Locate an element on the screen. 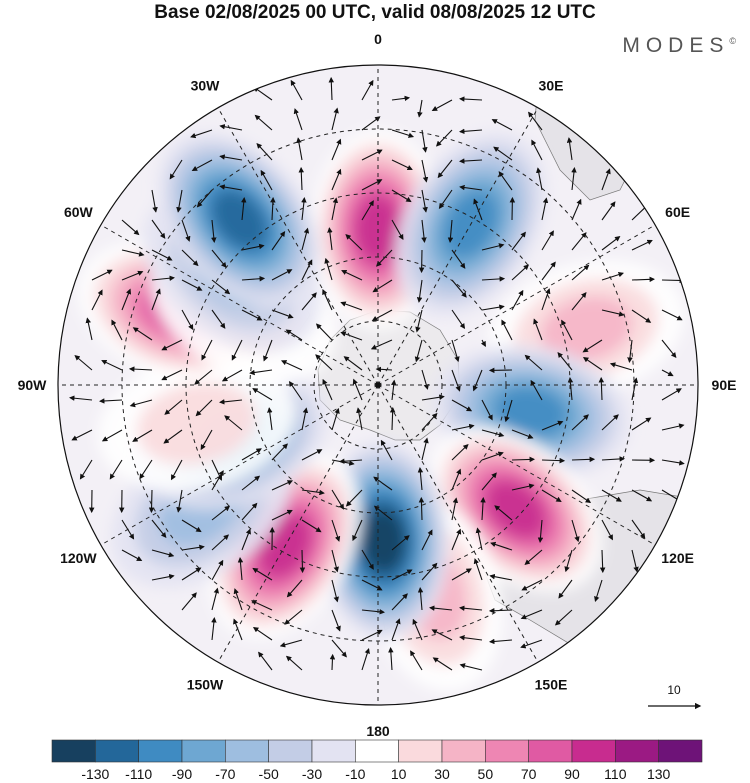  longitude-label: 30W is located at coordinates (206, 85).